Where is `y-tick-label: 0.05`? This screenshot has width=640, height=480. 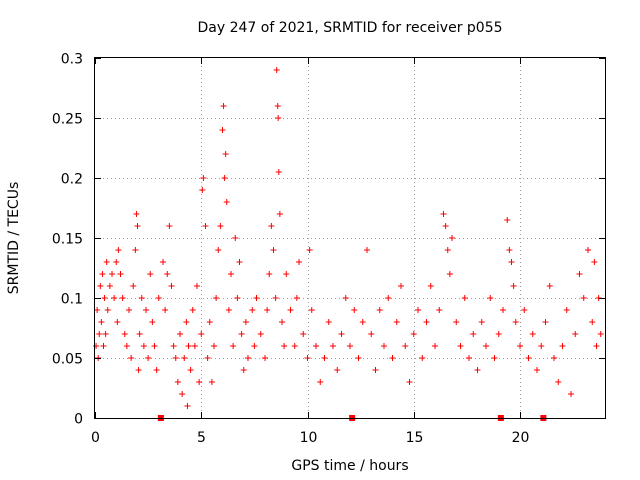 y-tick-label: 0.05 is located at coordinates (67, 360).